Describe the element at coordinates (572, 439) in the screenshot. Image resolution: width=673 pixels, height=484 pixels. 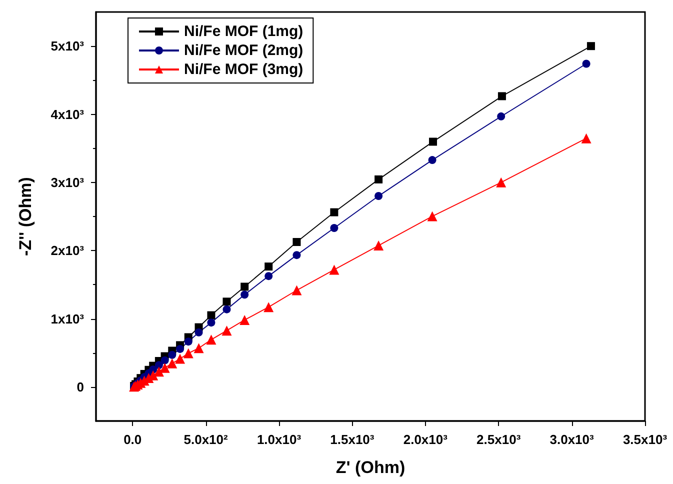
I see `x-tick-label: 3.0x10³` at that location.